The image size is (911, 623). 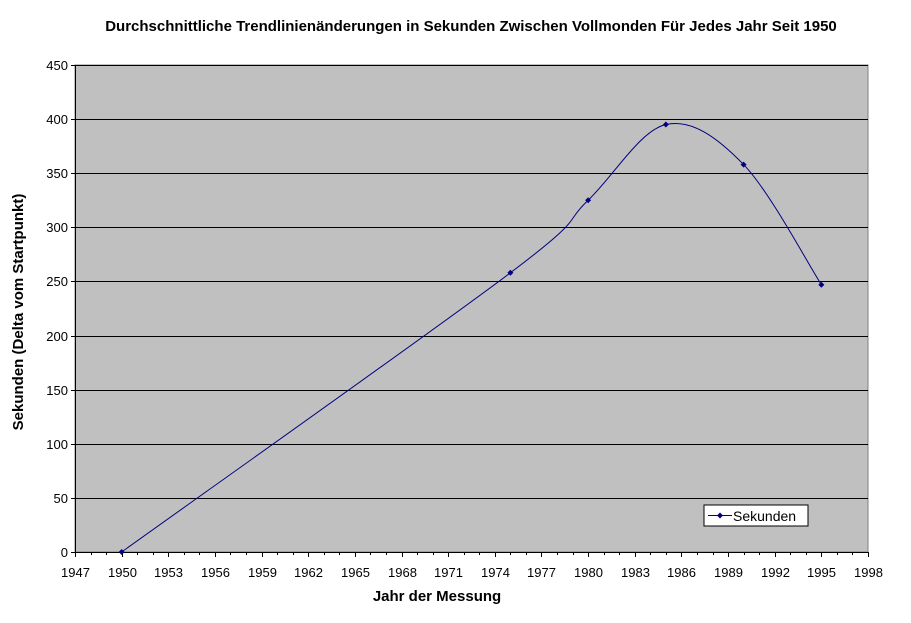 I want to click on x-tick-label: 1983, so click(x=635, y=572).